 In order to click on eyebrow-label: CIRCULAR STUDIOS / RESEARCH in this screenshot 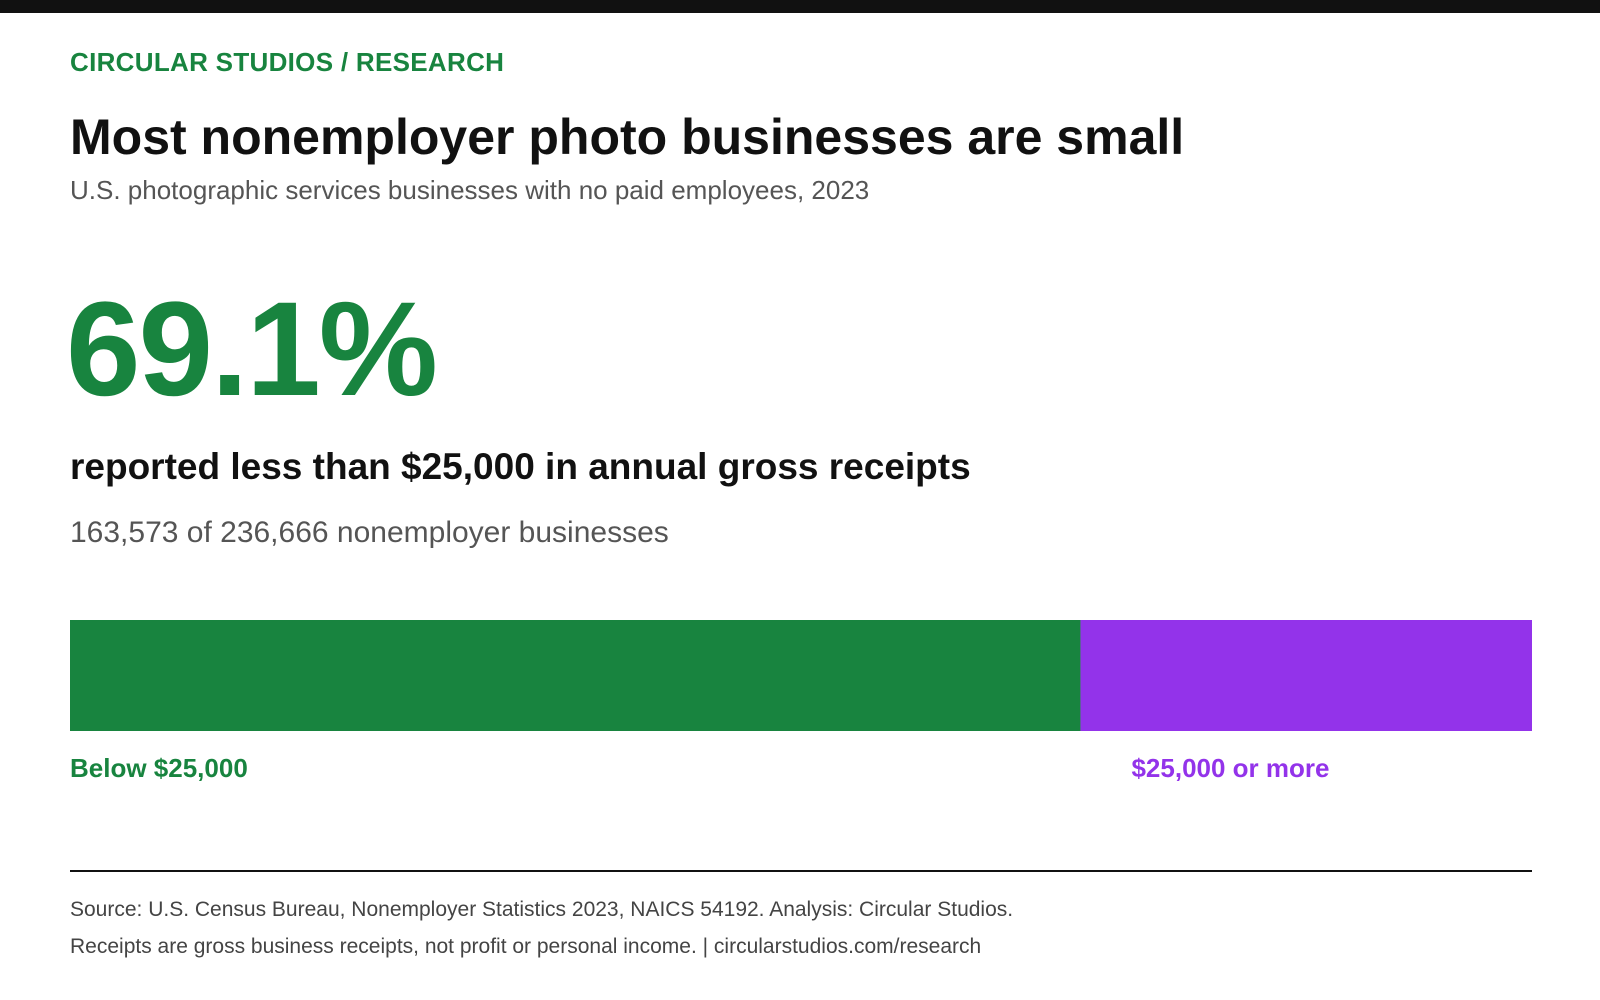, I will do `click(287, 62)`.